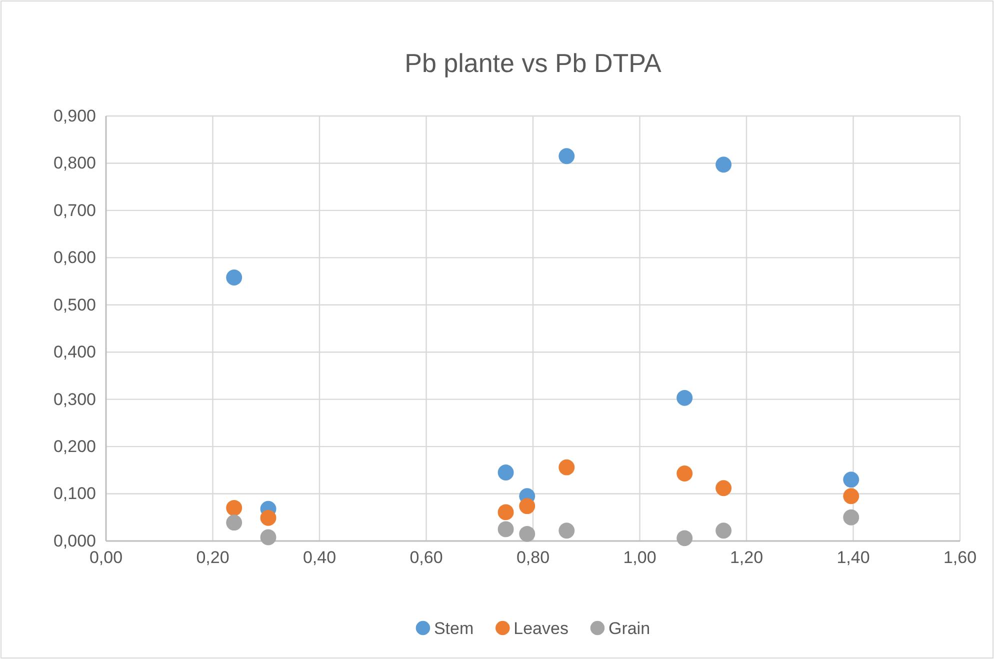 Image resolution: width=994 pixels, height=659 pixels. What do you see at coordinates (533, 558) in the screenshot?
I see `x-tick-label: 0,80` at bounding box center [533, 558].